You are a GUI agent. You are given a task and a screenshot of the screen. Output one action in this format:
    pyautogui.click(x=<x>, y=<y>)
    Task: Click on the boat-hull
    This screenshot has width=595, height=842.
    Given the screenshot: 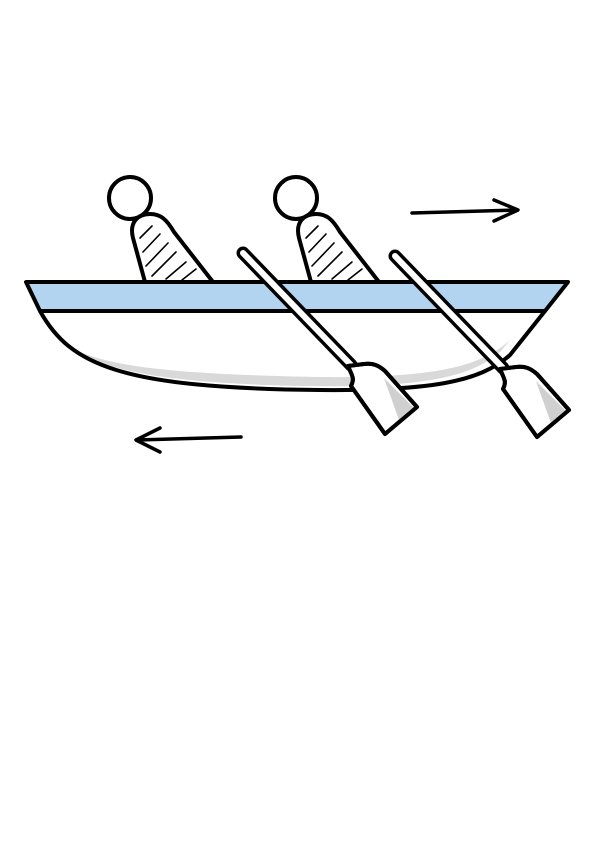 What is the action you would take?
    pyautogui.click(x=297, y=336)
    